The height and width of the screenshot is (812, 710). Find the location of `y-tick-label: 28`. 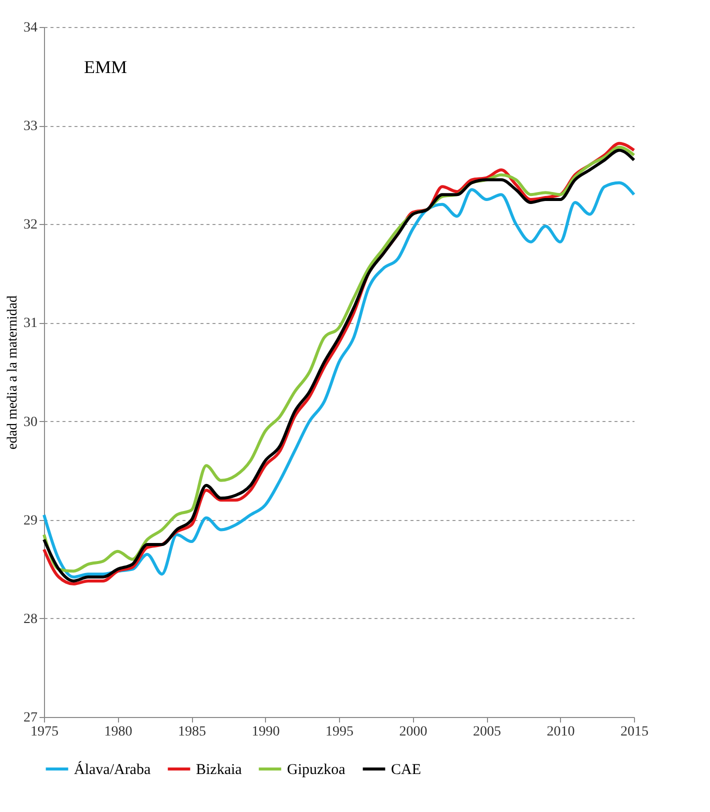

y-tick-label: 28 is located at coordinates (31, 619).